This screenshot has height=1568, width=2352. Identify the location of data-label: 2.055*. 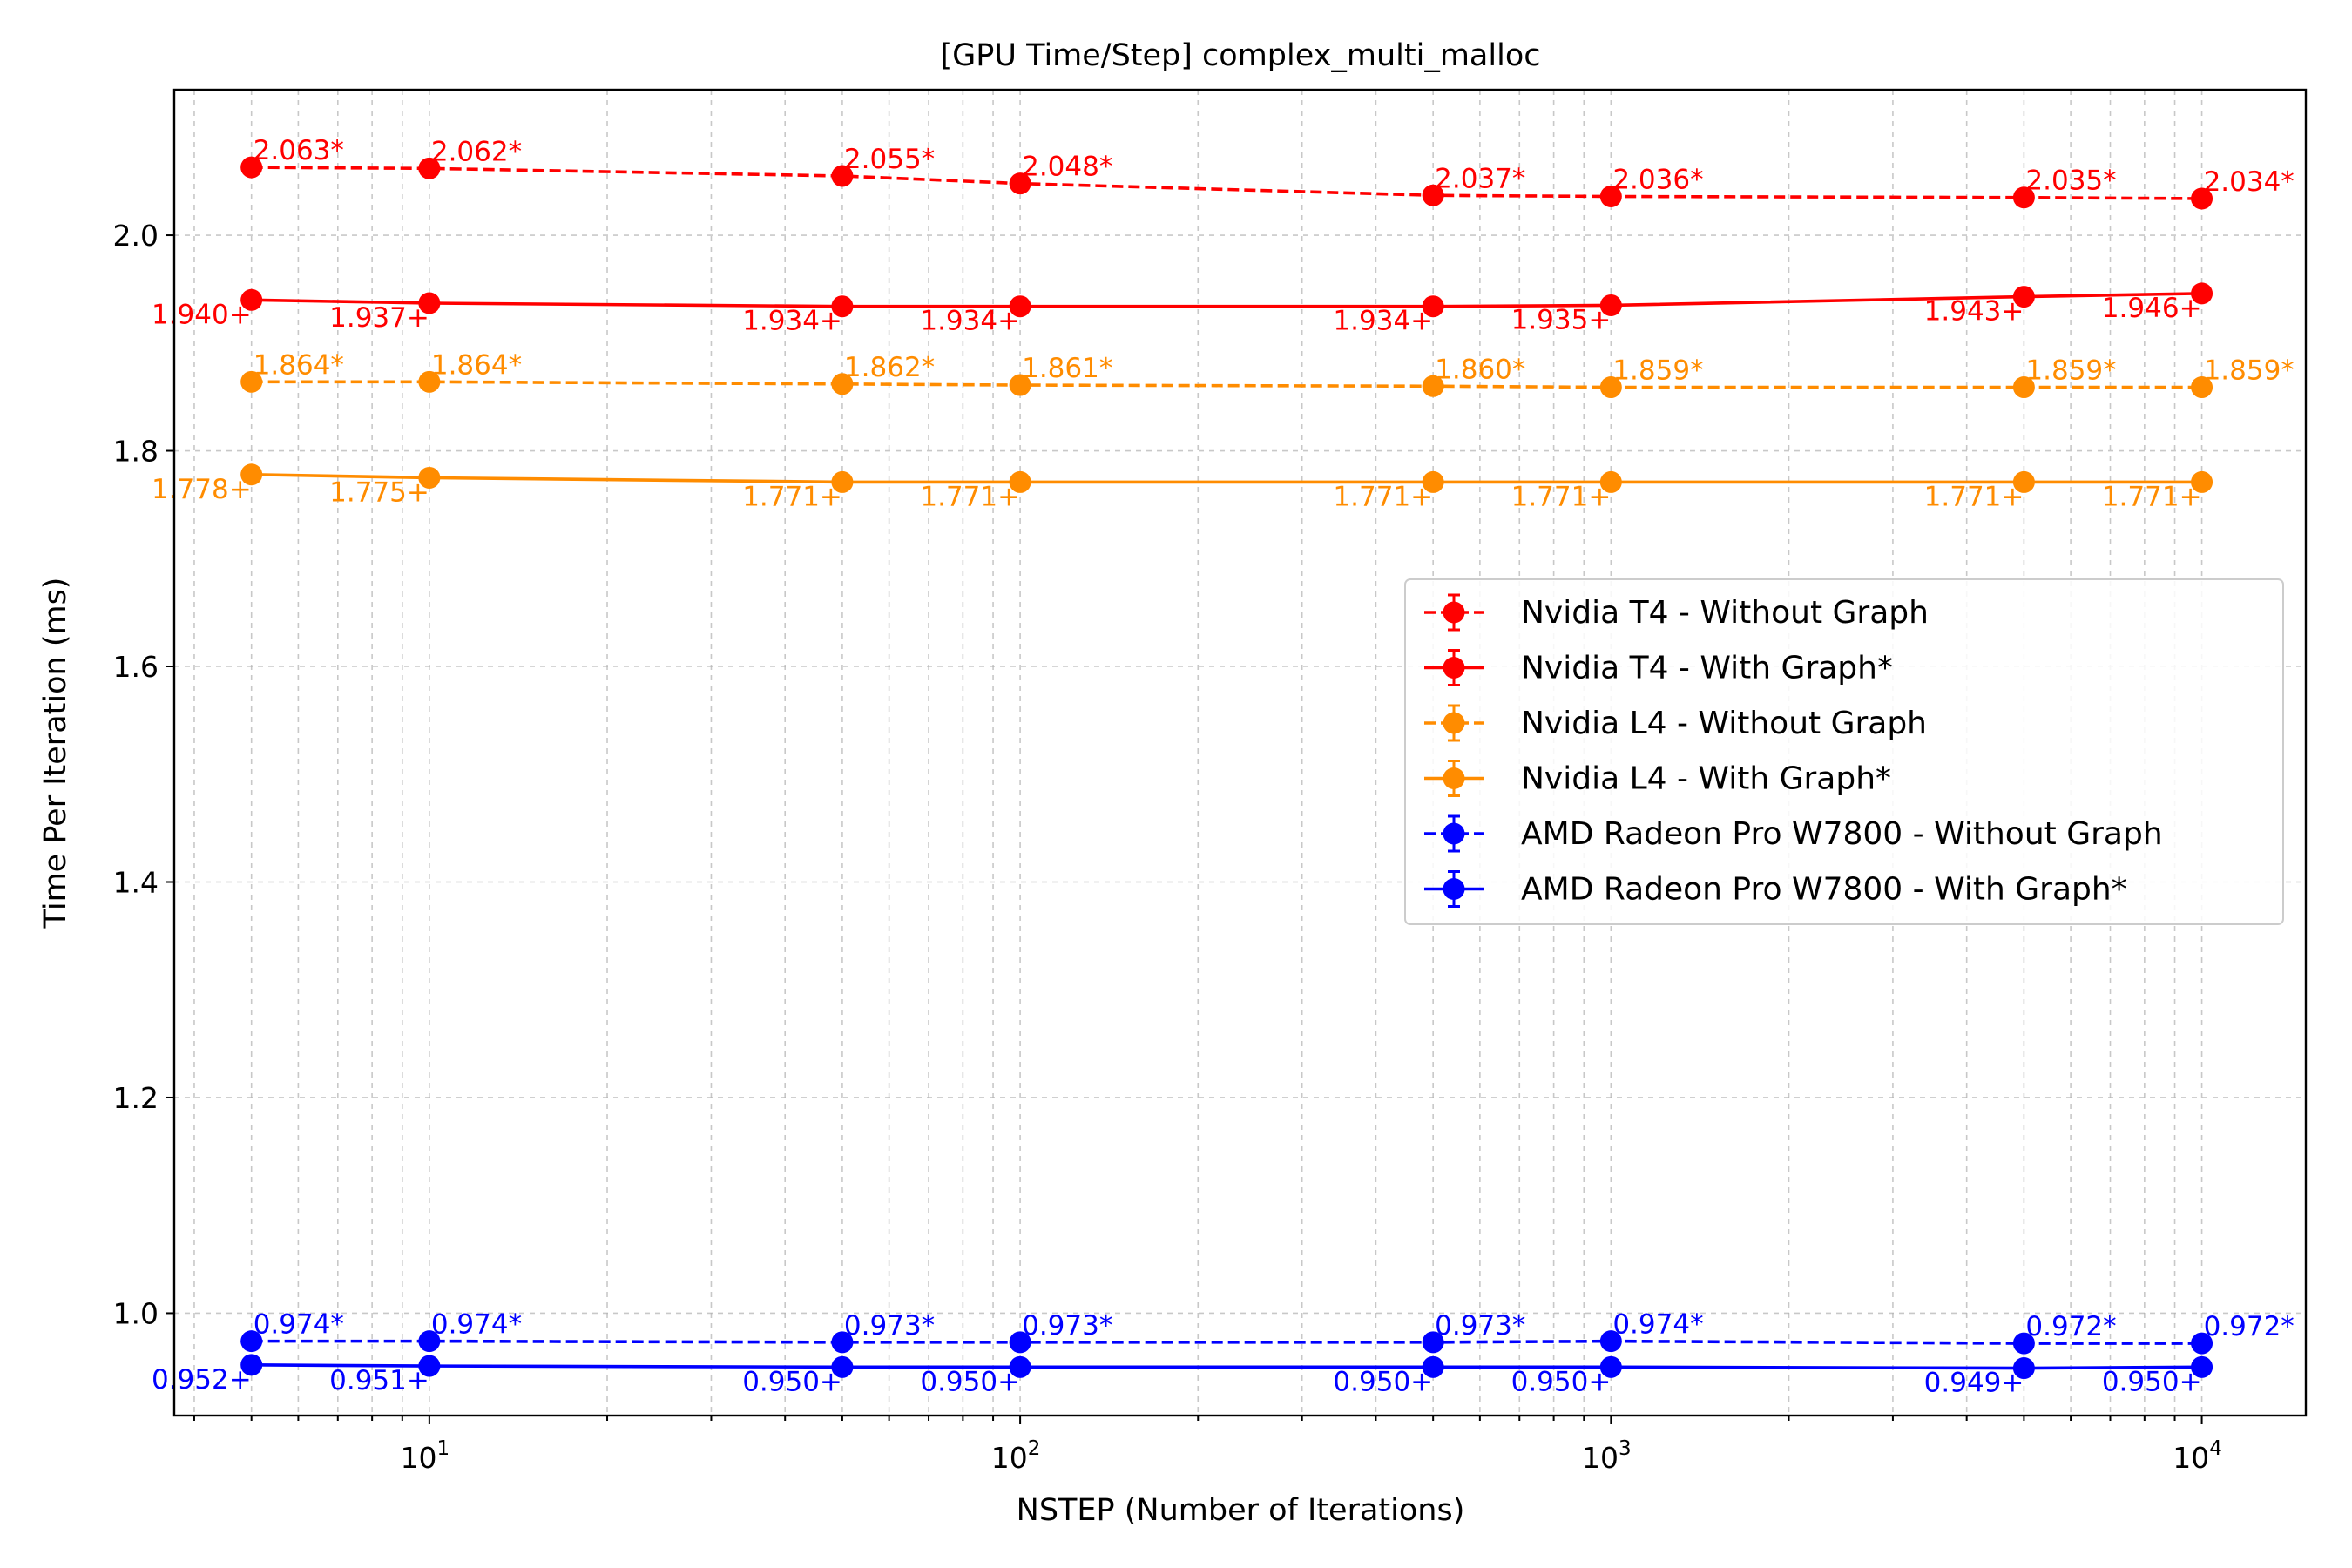
(889, 159).